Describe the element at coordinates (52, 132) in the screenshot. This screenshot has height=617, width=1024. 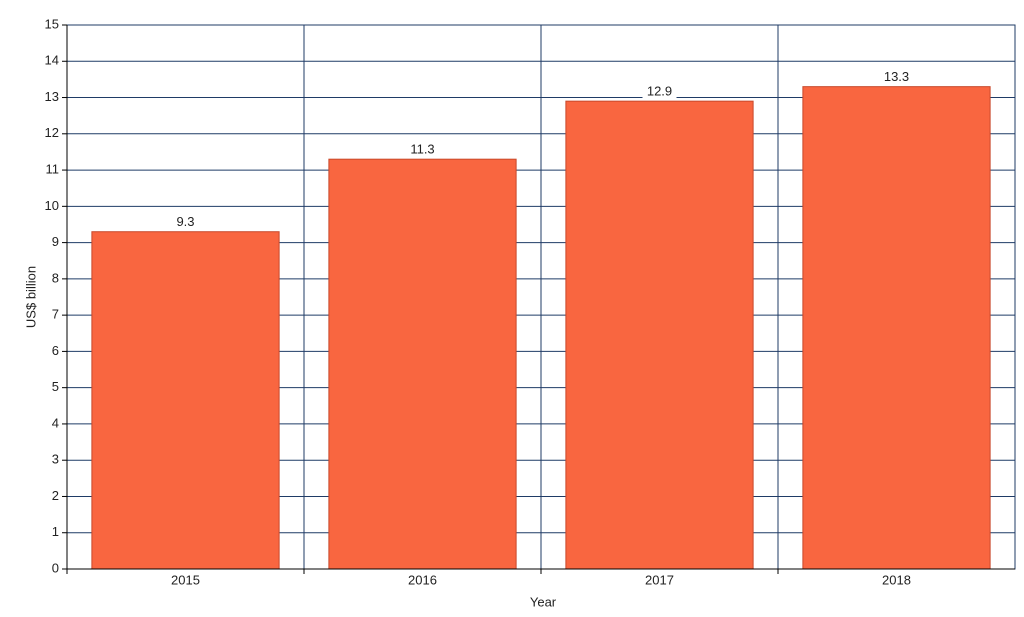
I see `y-tick-label: 12` at that location.